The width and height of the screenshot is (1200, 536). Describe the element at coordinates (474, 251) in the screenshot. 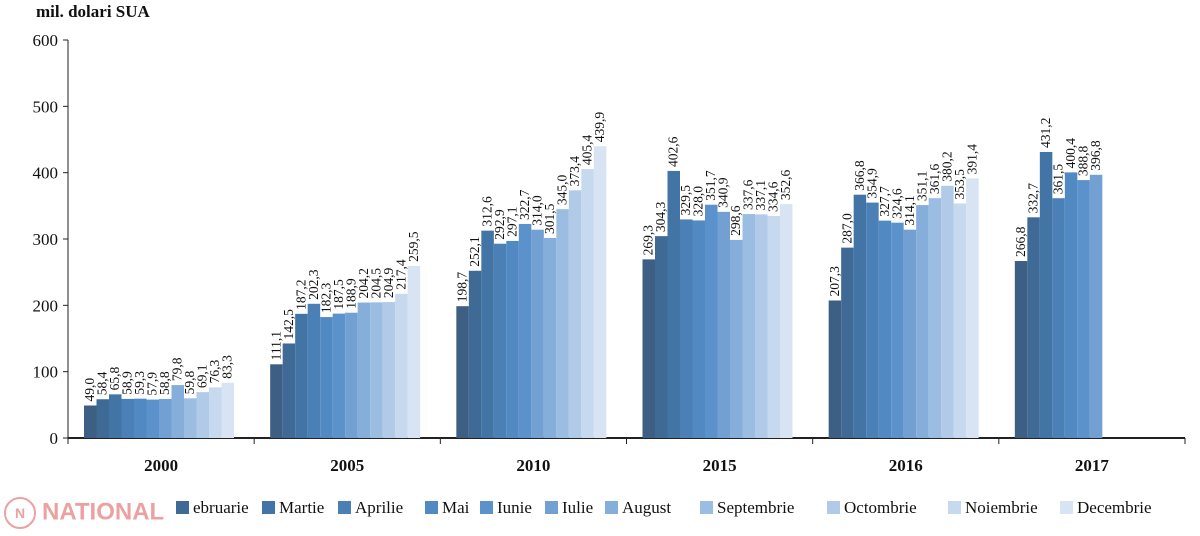

I see `data-label: 252,1` at that location.